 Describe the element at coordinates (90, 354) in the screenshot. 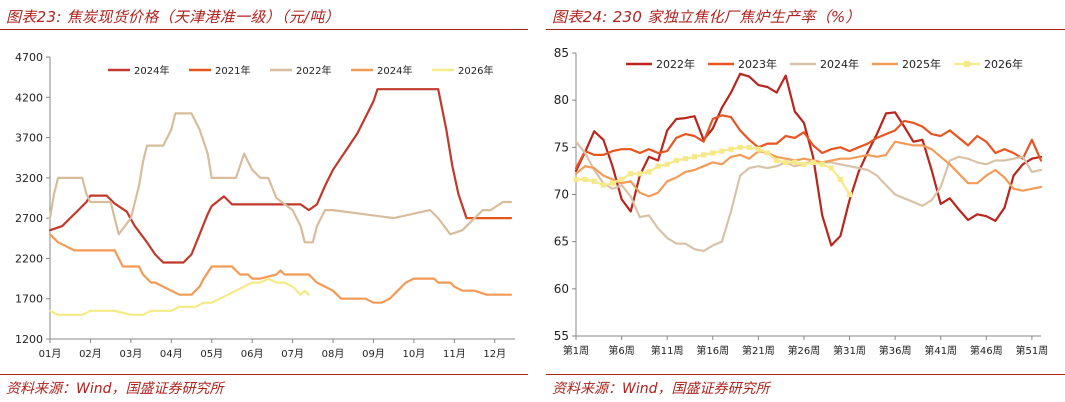

I see `x-tick-label: 02月` at that location.